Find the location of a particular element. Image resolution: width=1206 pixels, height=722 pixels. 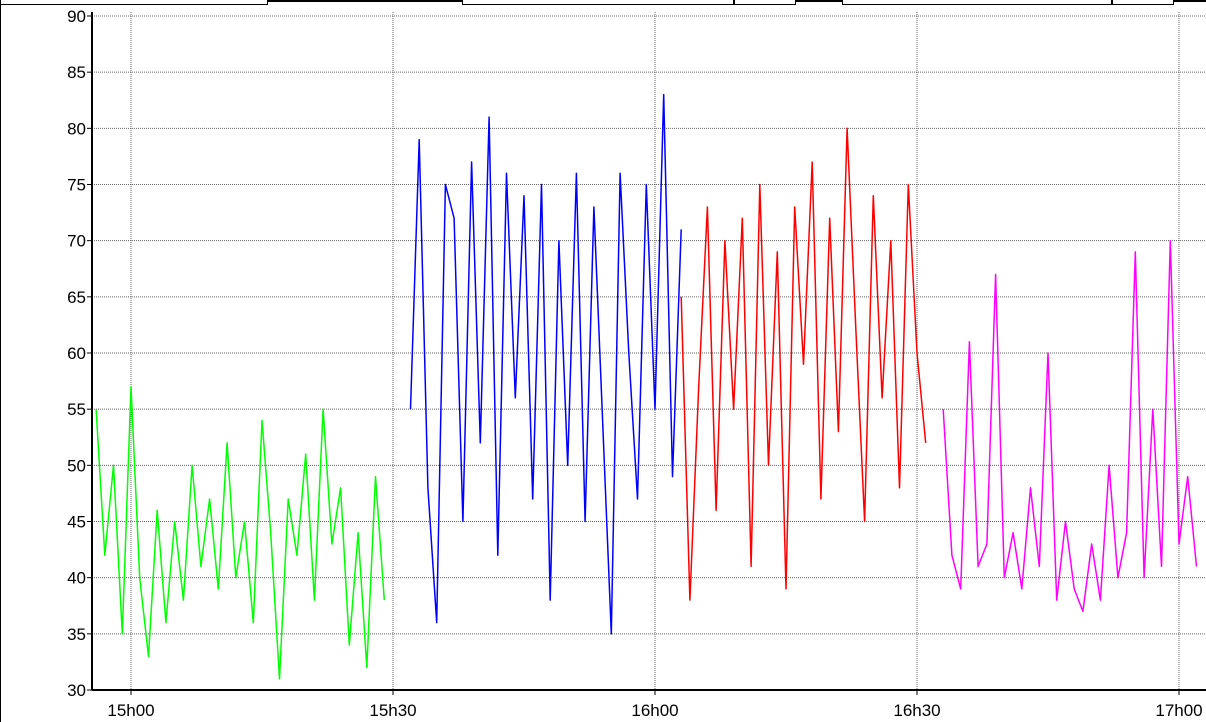

toolbar-strip is located at coordinates (603, 5).